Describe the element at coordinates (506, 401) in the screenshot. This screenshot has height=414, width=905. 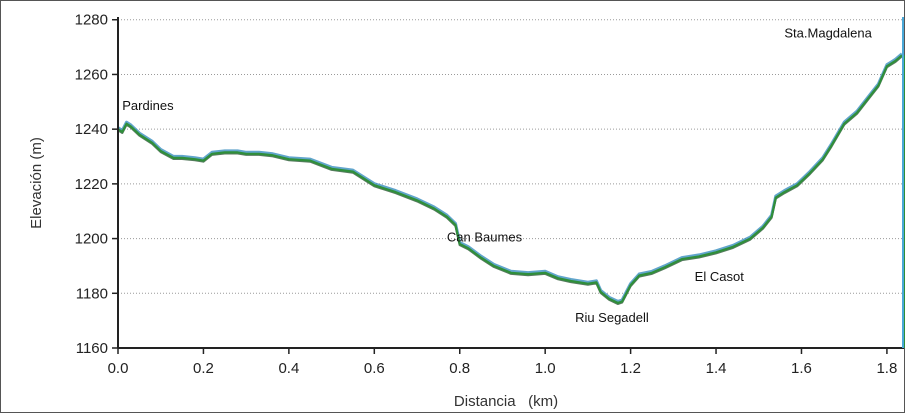
I see `x-axis-label: Distancia (km)` at that location.